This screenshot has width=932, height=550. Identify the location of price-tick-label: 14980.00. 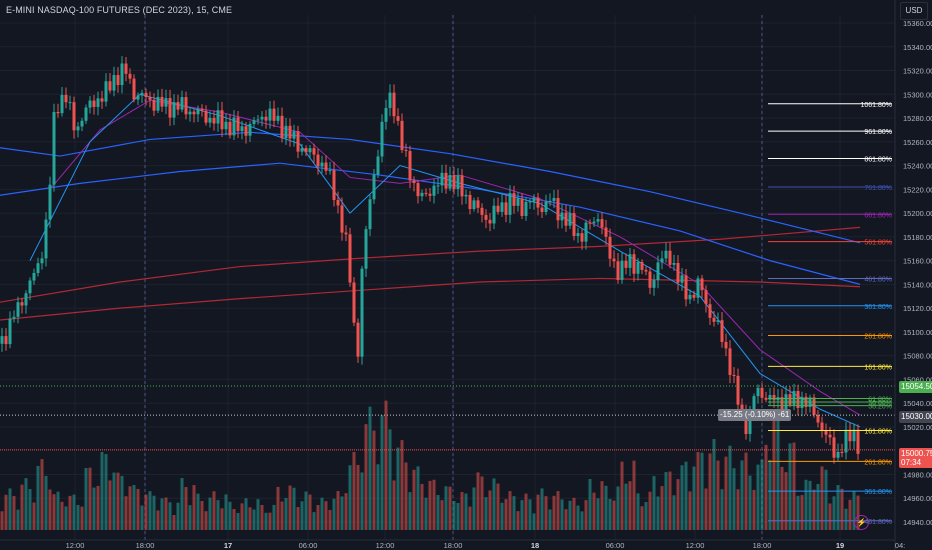
(917, 474).